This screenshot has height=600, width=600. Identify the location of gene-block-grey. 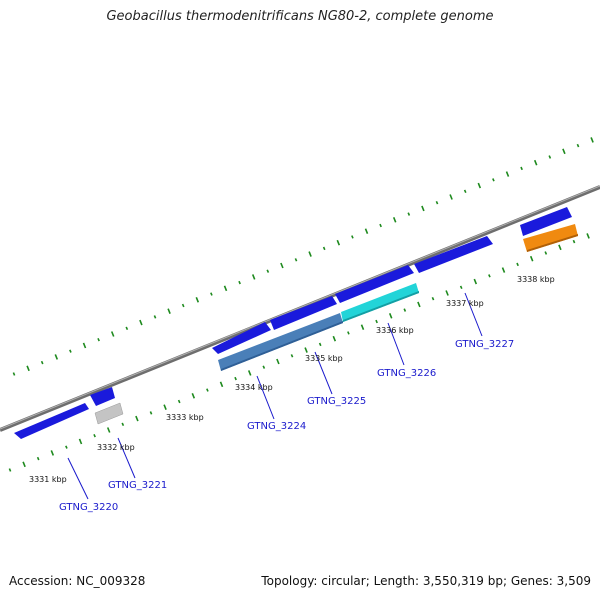
(109, 413).